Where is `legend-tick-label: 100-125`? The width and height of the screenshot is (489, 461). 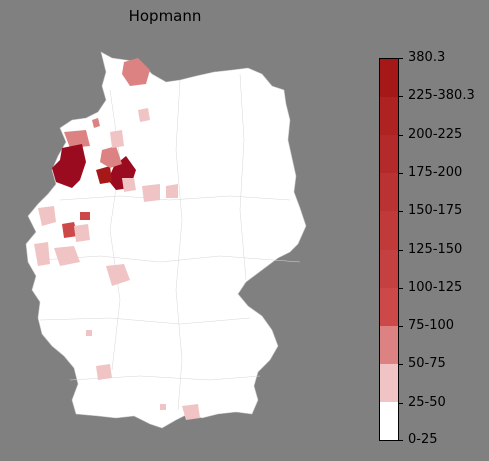 legend-tick-label: 100-125 is located at coordinates (435, 287).